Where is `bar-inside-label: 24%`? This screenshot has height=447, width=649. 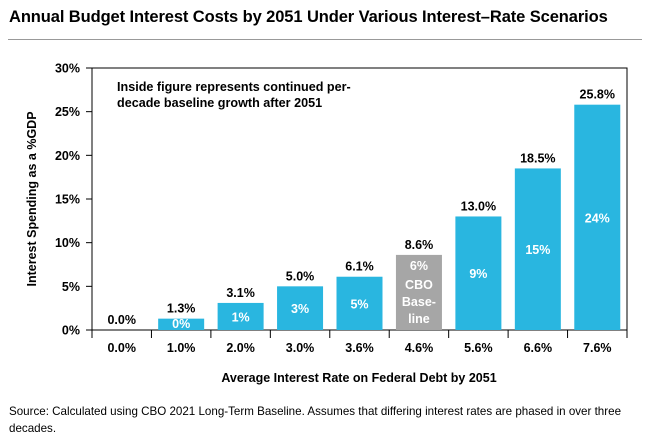 bar-inside-label: 24% is located at coordinates (597, 218).